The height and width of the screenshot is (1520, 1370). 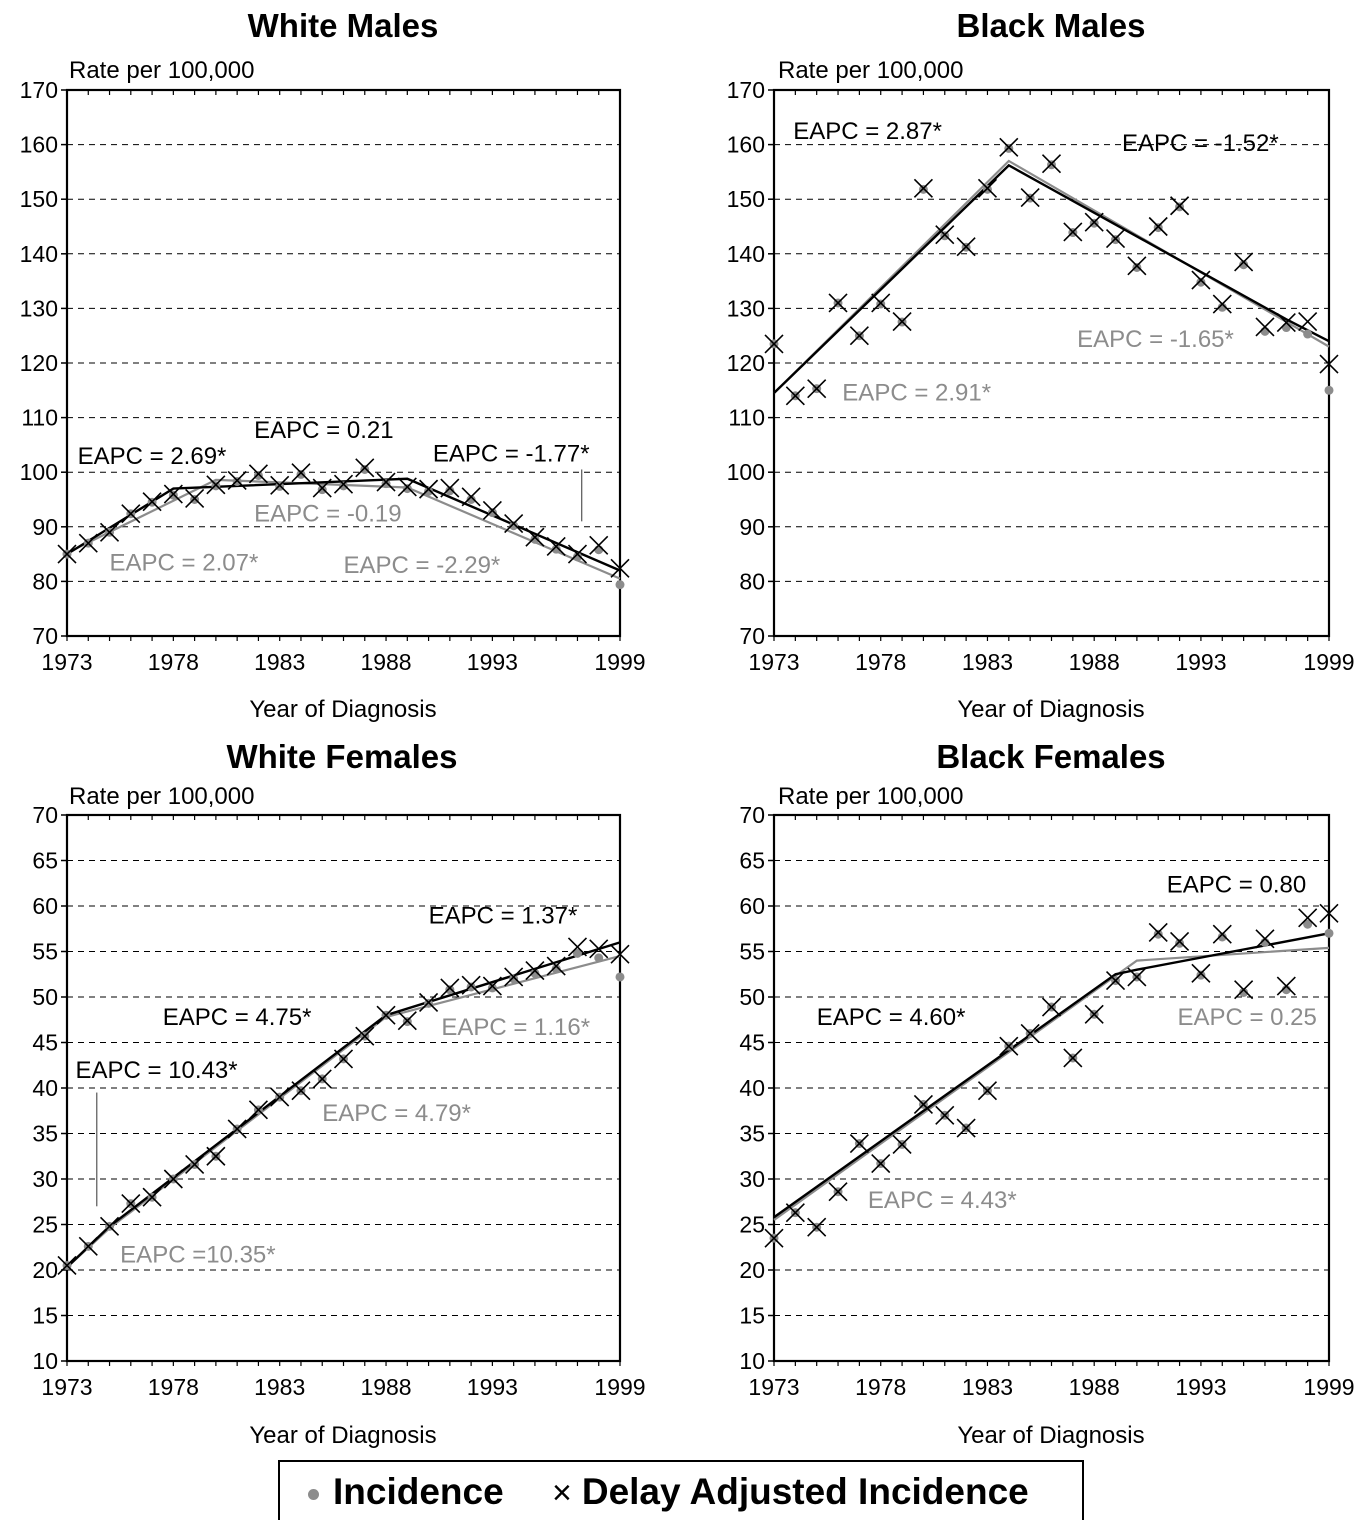 What do you see at coordinates (161, 70) in the screenshot?
I see `y-axis-label: Rate per 100,000` at bounding box center [161, 70].